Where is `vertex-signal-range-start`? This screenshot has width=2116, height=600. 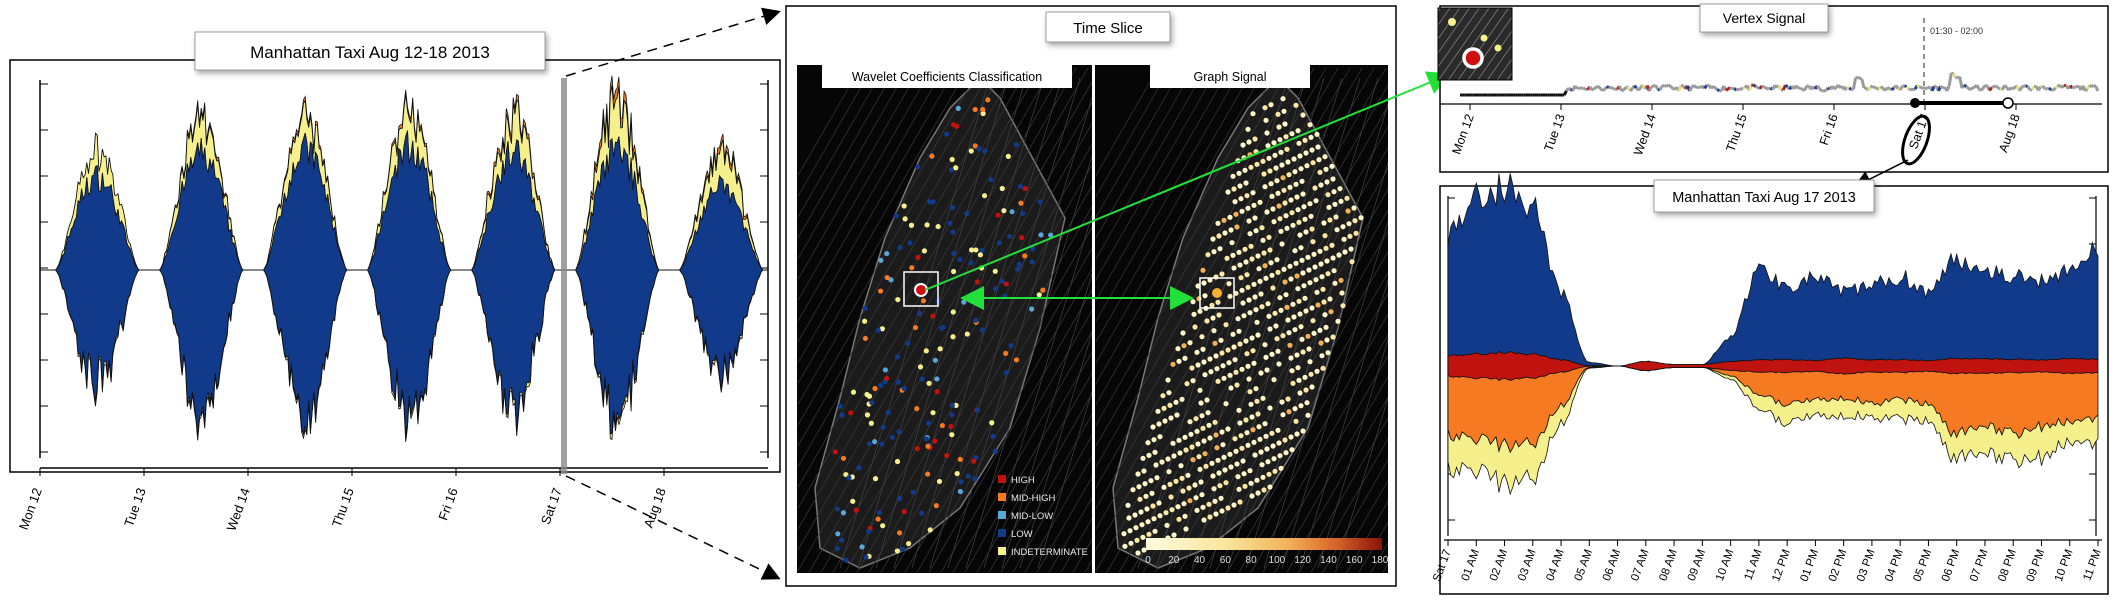 vertex-signal-range-start is located at coordinates (1915, 103).